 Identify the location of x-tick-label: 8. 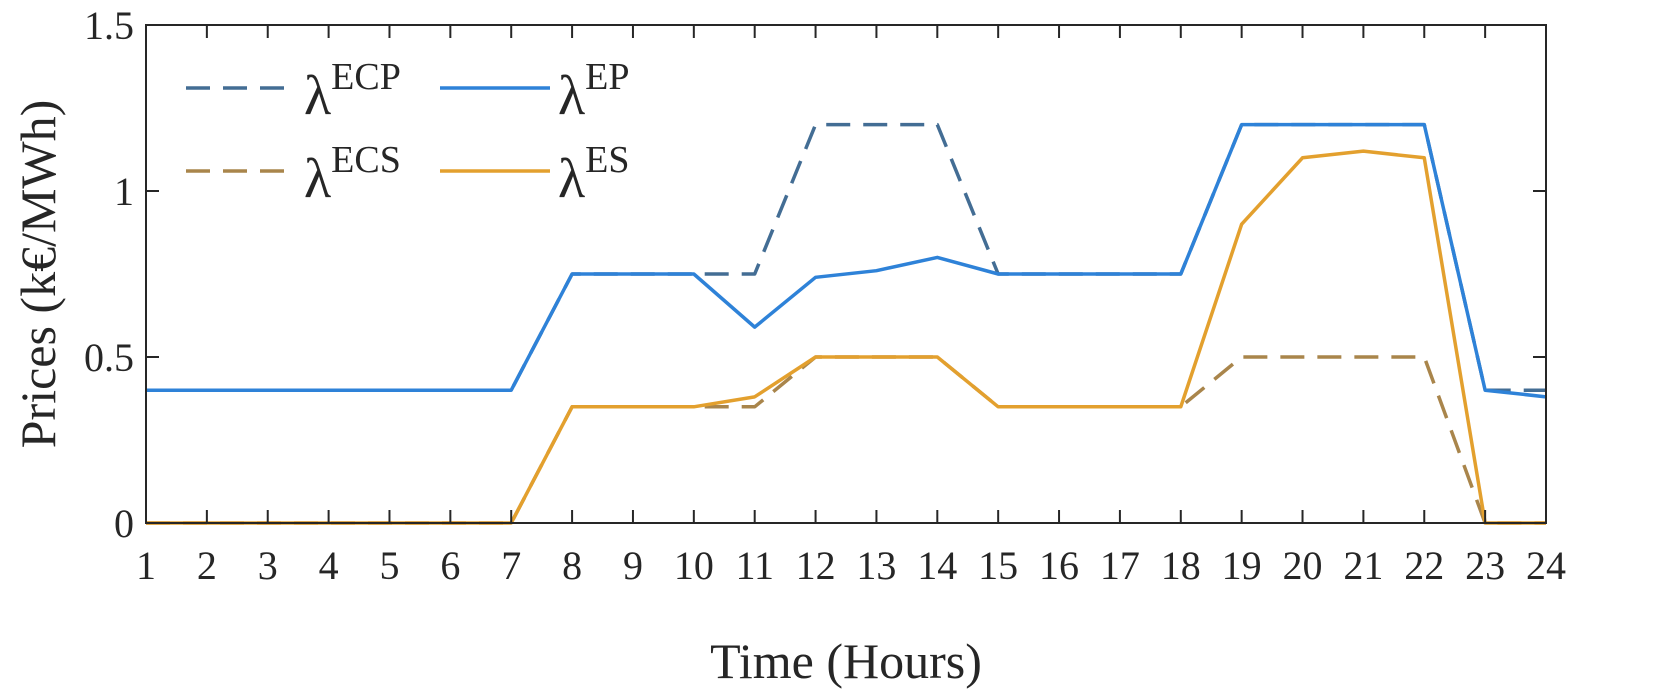
(572, 565).